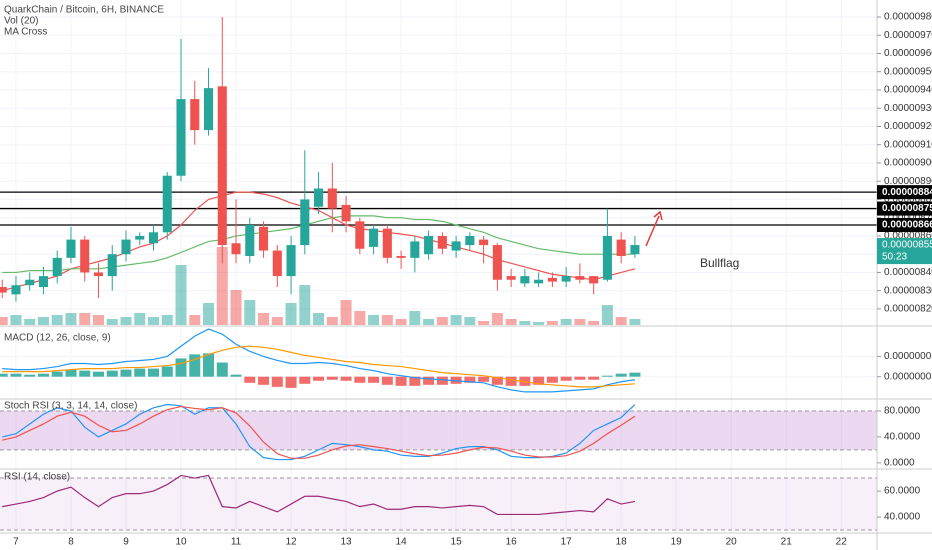 This screenshot has height=550, width=932. I want to click on indicator-label: MA Cross, so click(25, 32).